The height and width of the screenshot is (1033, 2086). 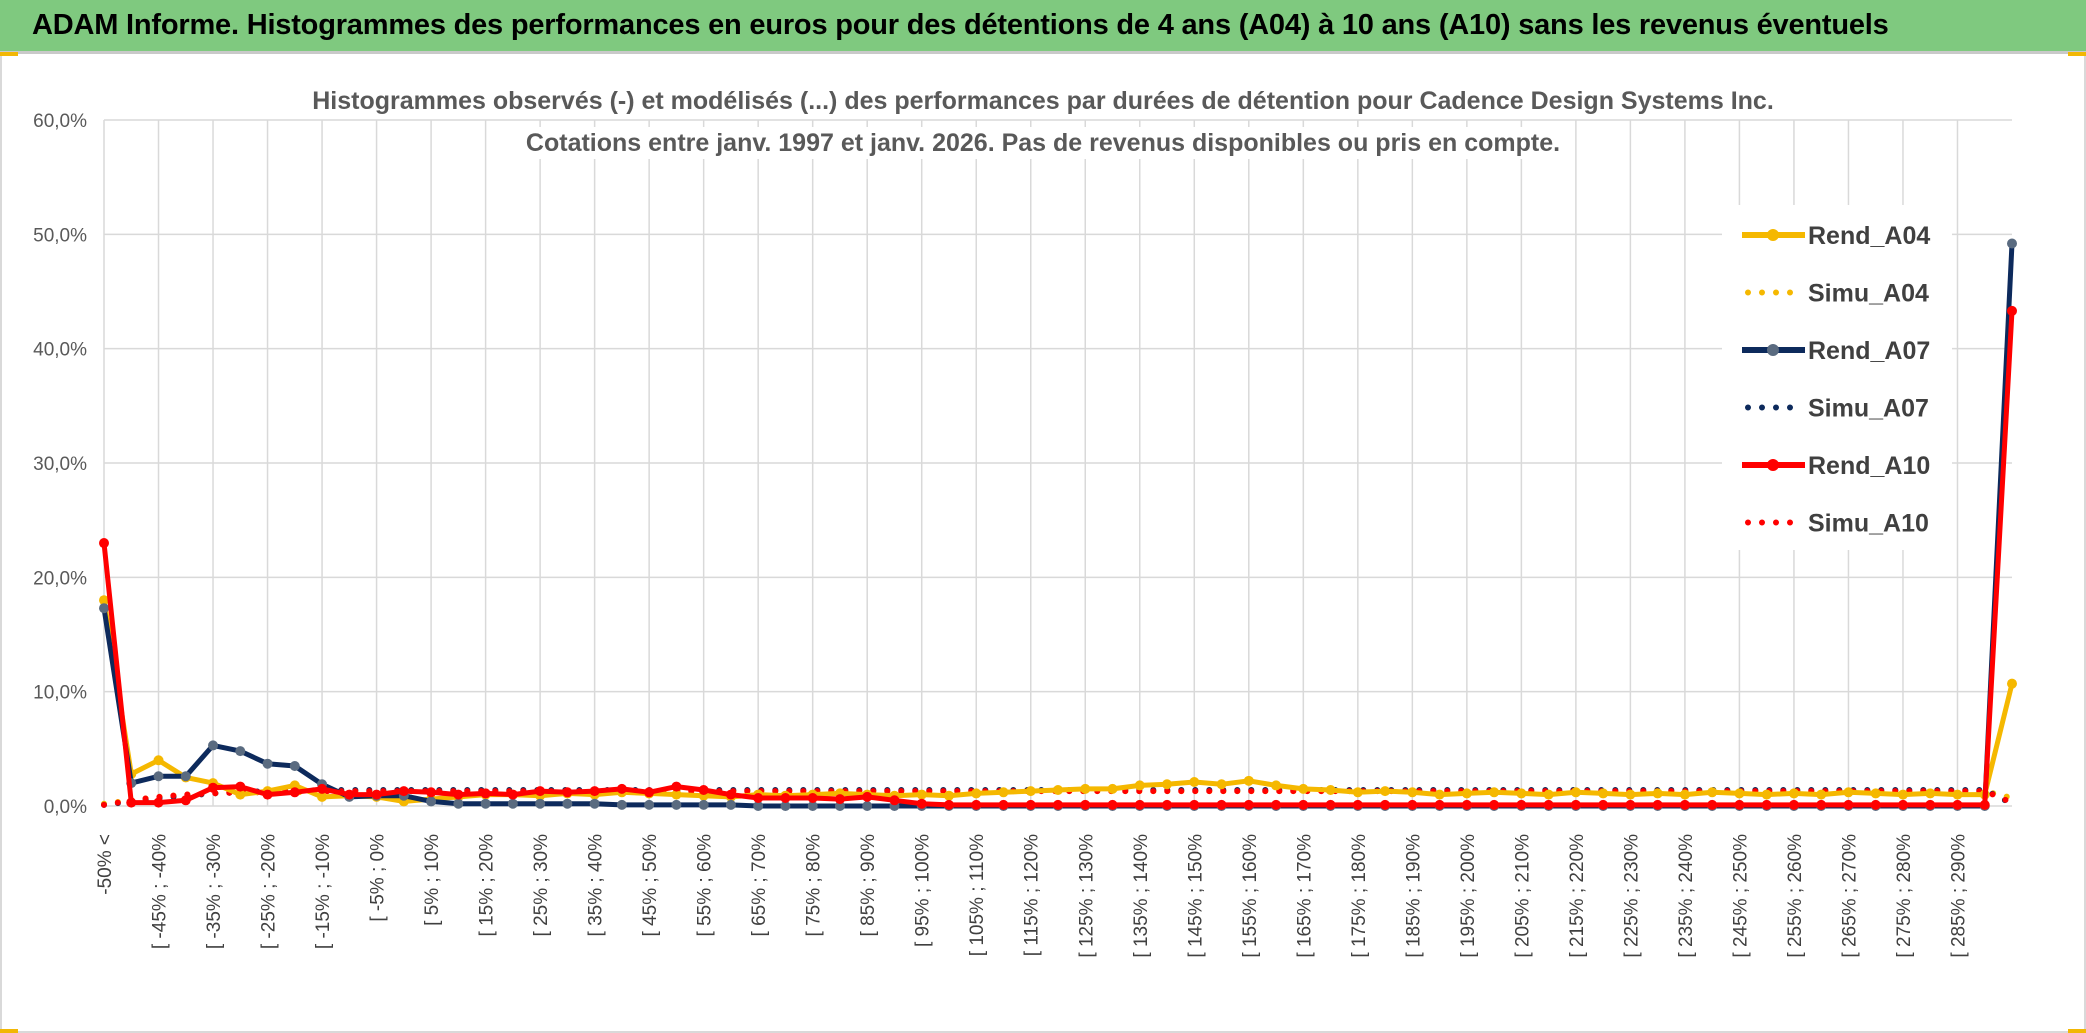 I want to click on x-tick-label: [ 15% ; 20%, so click(x=487, y=885).